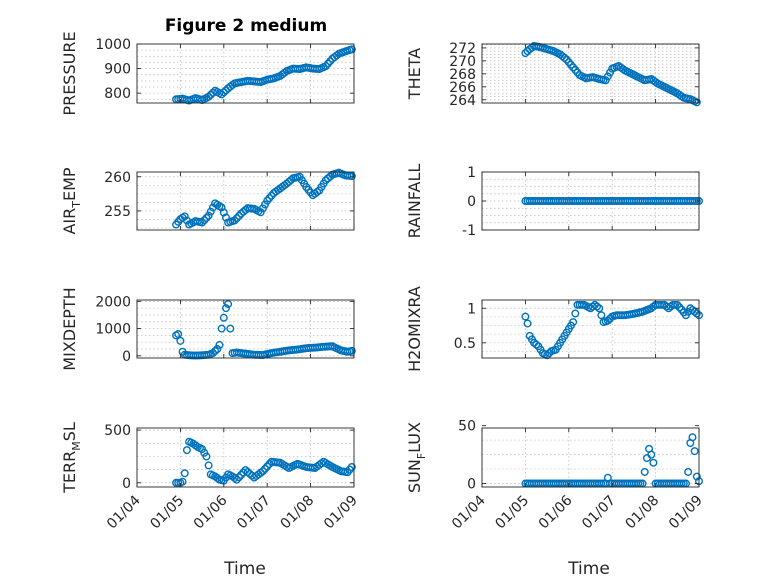 This screenshot has width=778, height=583. I want to click on y-axis-label: TERRMSL, so click(71, 458).